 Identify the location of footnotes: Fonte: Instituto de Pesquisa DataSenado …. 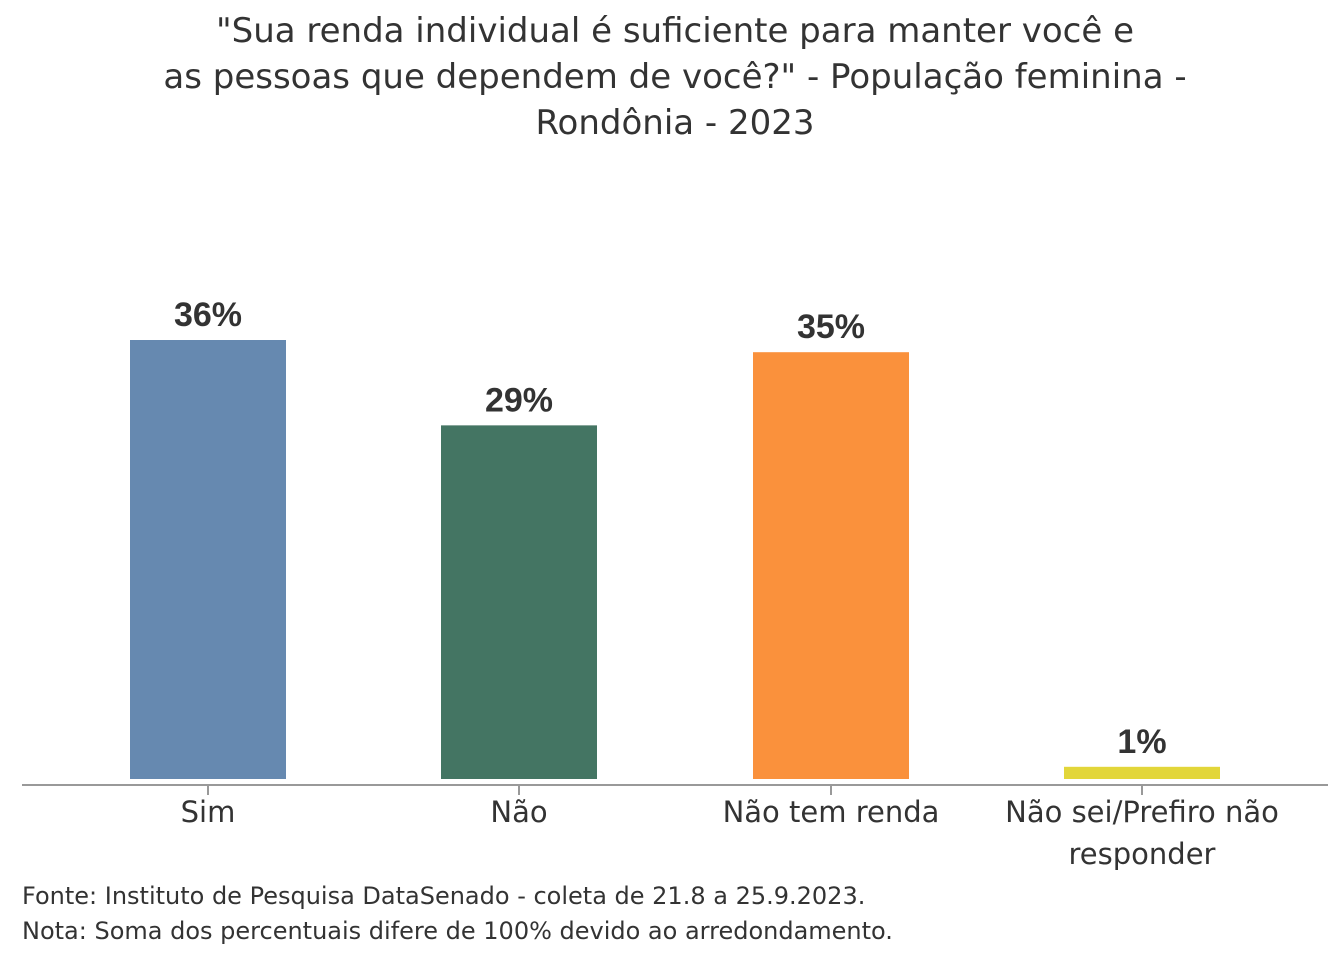
(457, 913).